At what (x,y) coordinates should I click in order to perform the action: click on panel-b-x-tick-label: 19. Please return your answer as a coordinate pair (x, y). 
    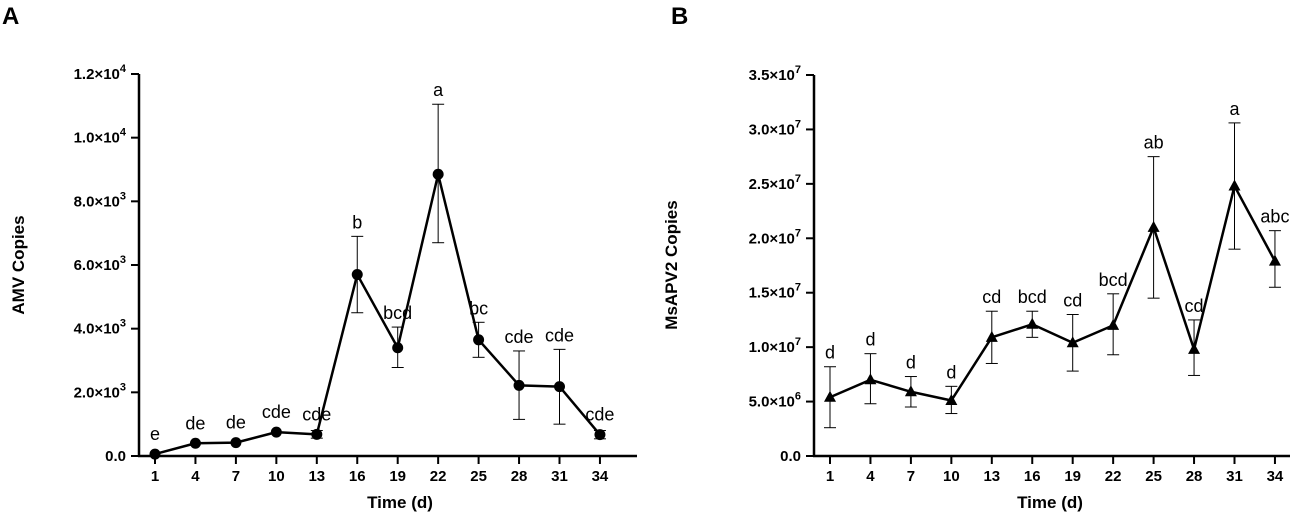
    Looking at the image, I should click on (1072, 476).